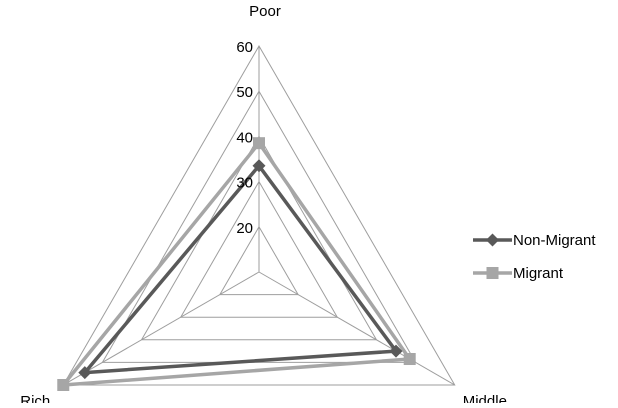 The height and width of the screenshot is (408, 618). Describe the element at coordinates (161, 328) in the screenshot. I see `spoke-rich` at that location.